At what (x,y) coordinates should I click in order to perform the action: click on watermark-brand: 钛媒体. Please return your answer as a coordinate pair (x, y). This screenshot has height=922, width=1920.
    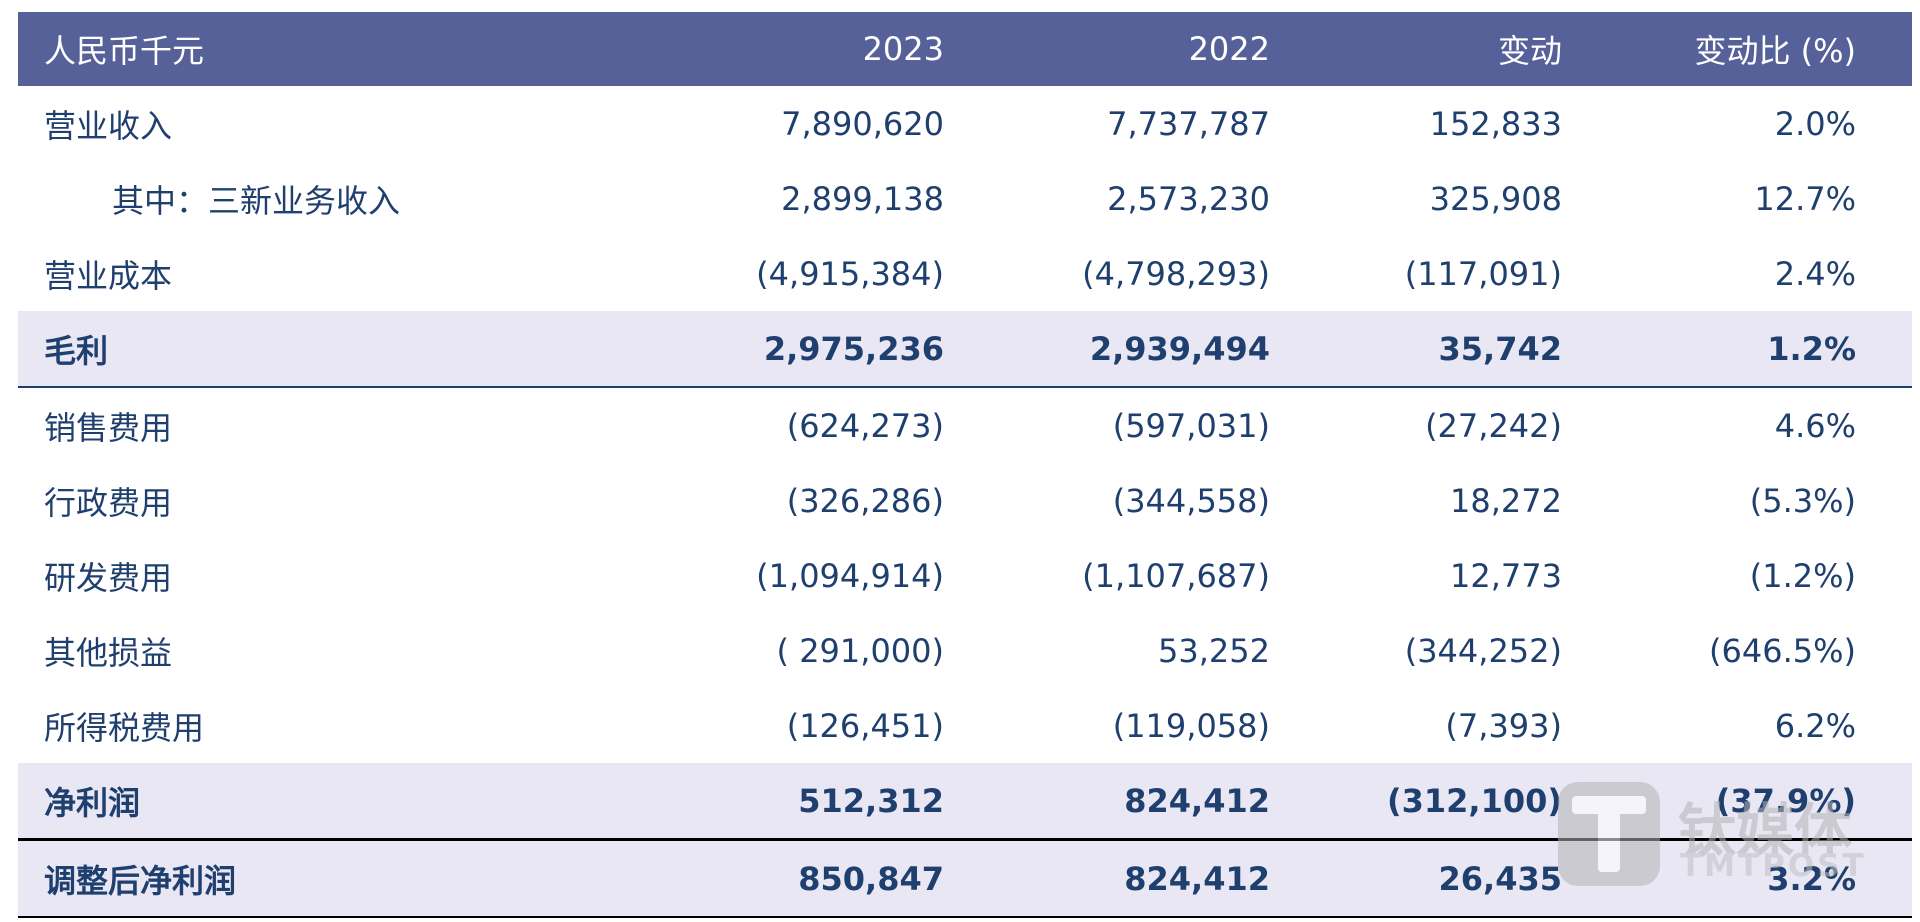
    Looking at the image, I should click on (1765, 831).